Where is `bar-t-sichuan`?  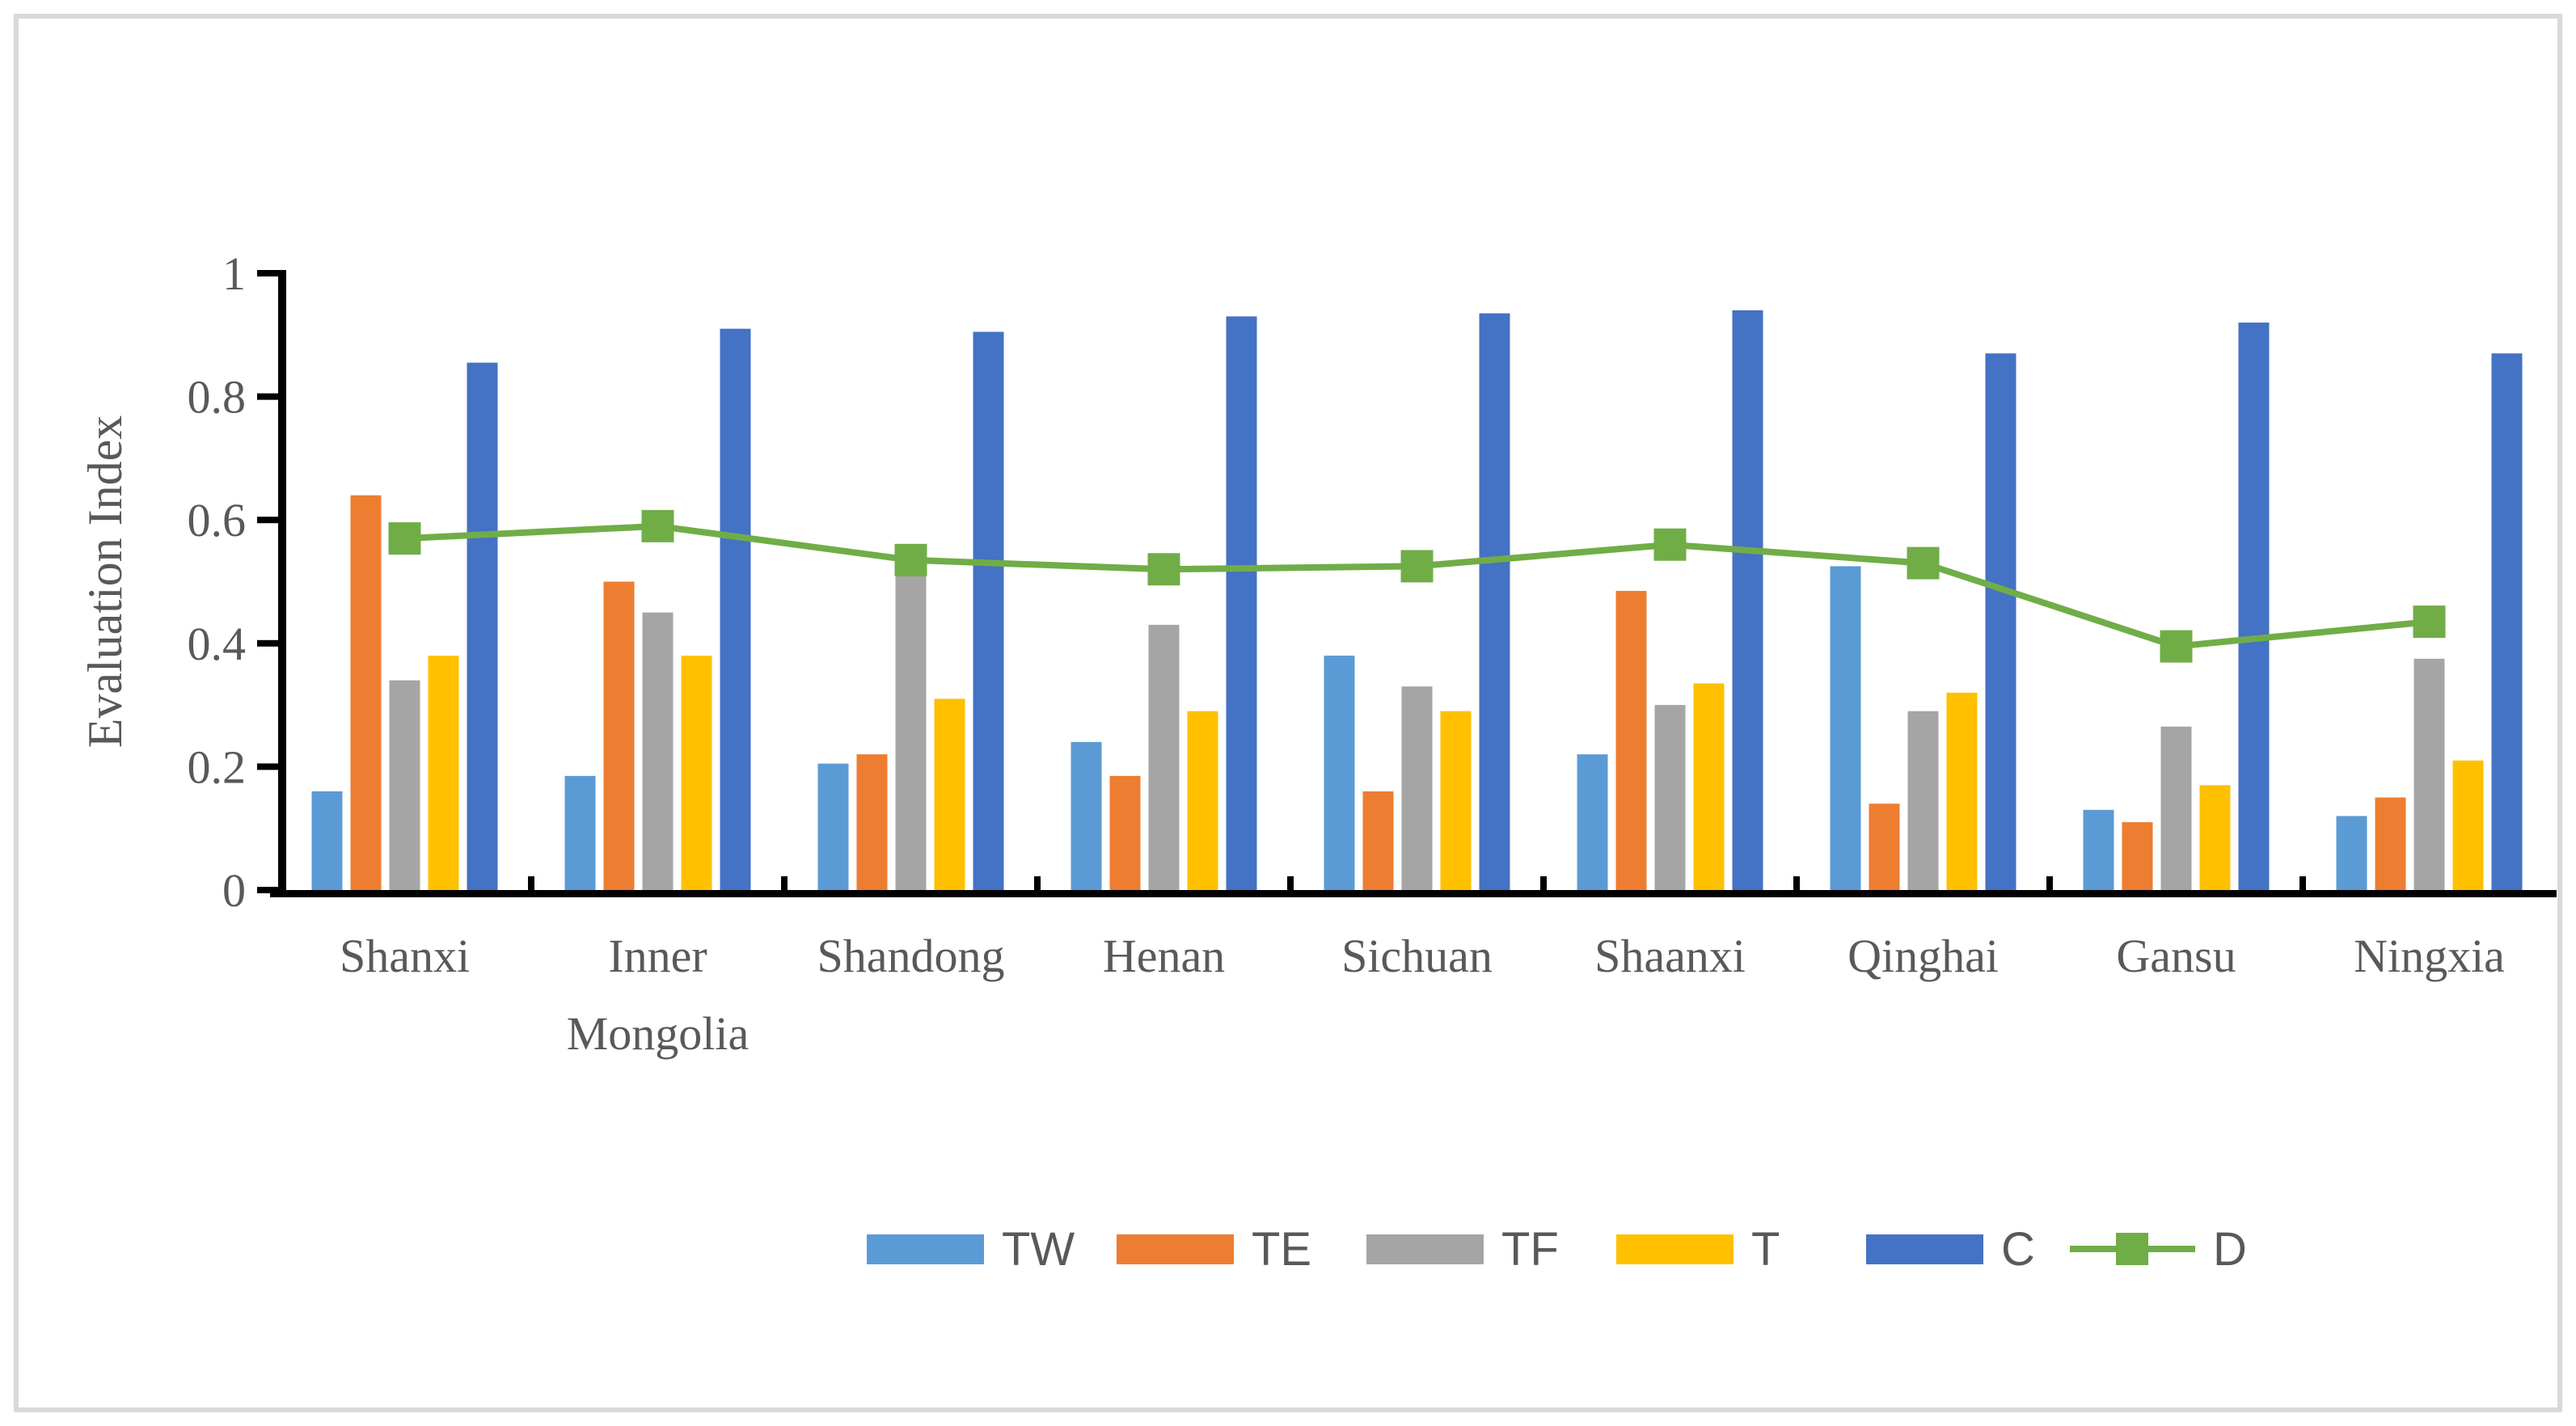
bar-t-sichuan is located at coordinates (1456, 800).